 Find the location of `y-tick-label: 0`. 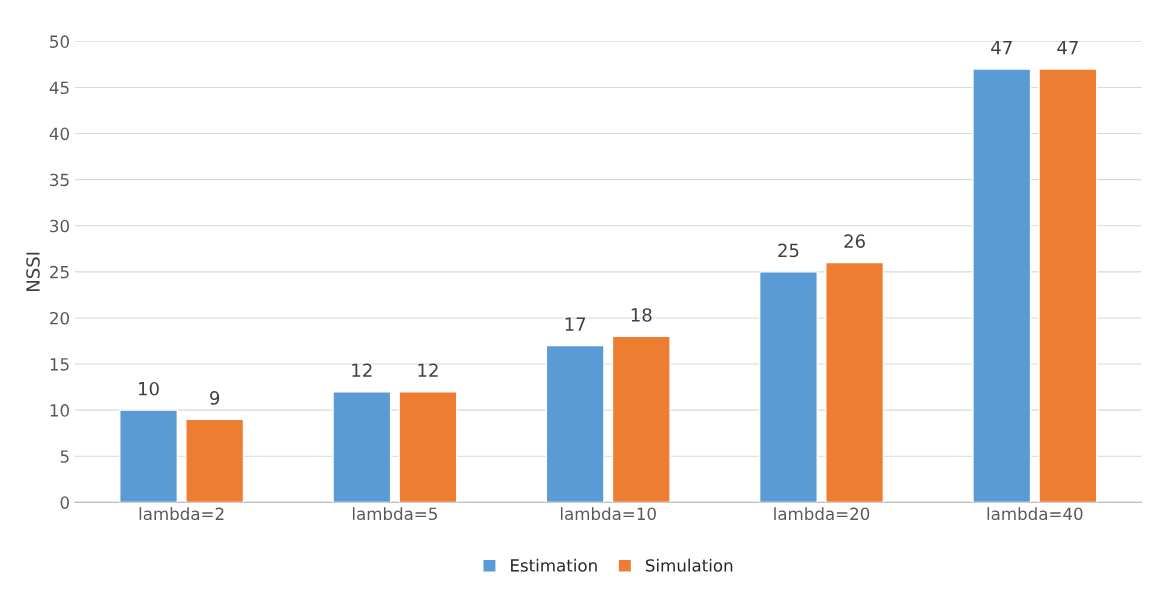

y-tick-label: 0 is located at coordinates (64, 502).